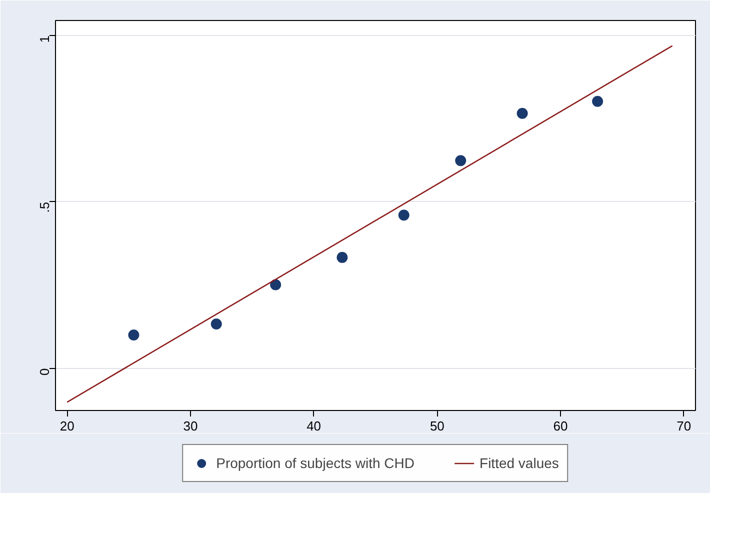  Describe the element at coordinates (437, 426) in the screenshot. I see `x-tick-label: 50` at that location.